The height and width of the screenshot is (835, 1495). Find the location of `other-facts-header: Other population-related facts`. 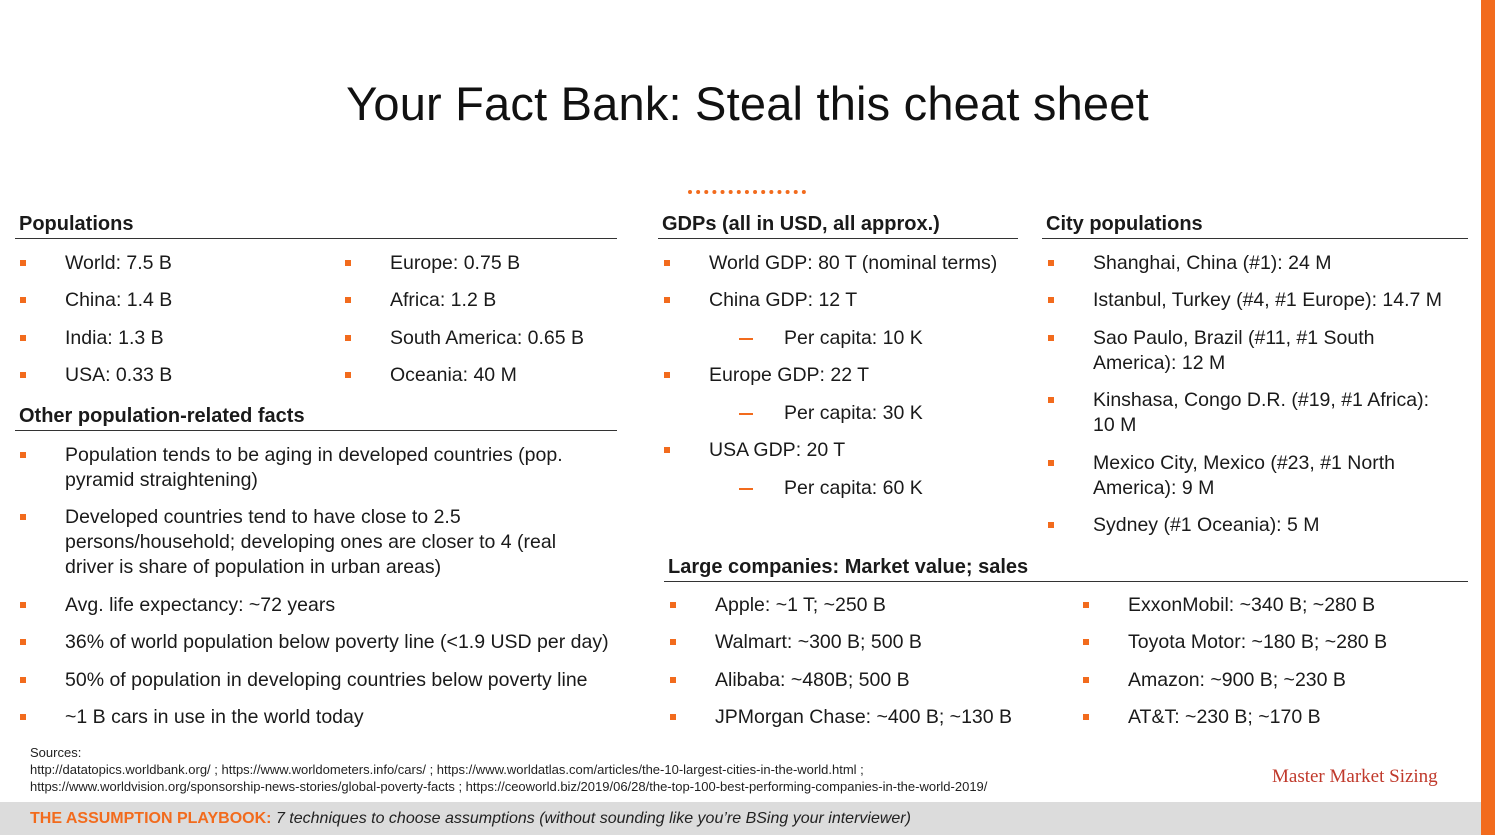

other-facts-header: Other population-related facts is located at coordinates (316, 417).